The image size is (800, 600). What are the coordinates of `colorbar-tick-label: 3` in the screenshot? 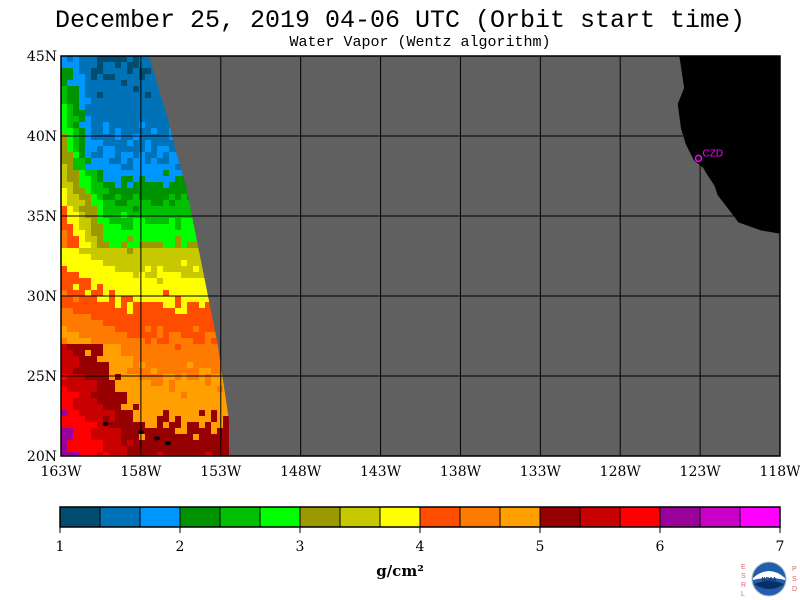 It's located at (300, 547).